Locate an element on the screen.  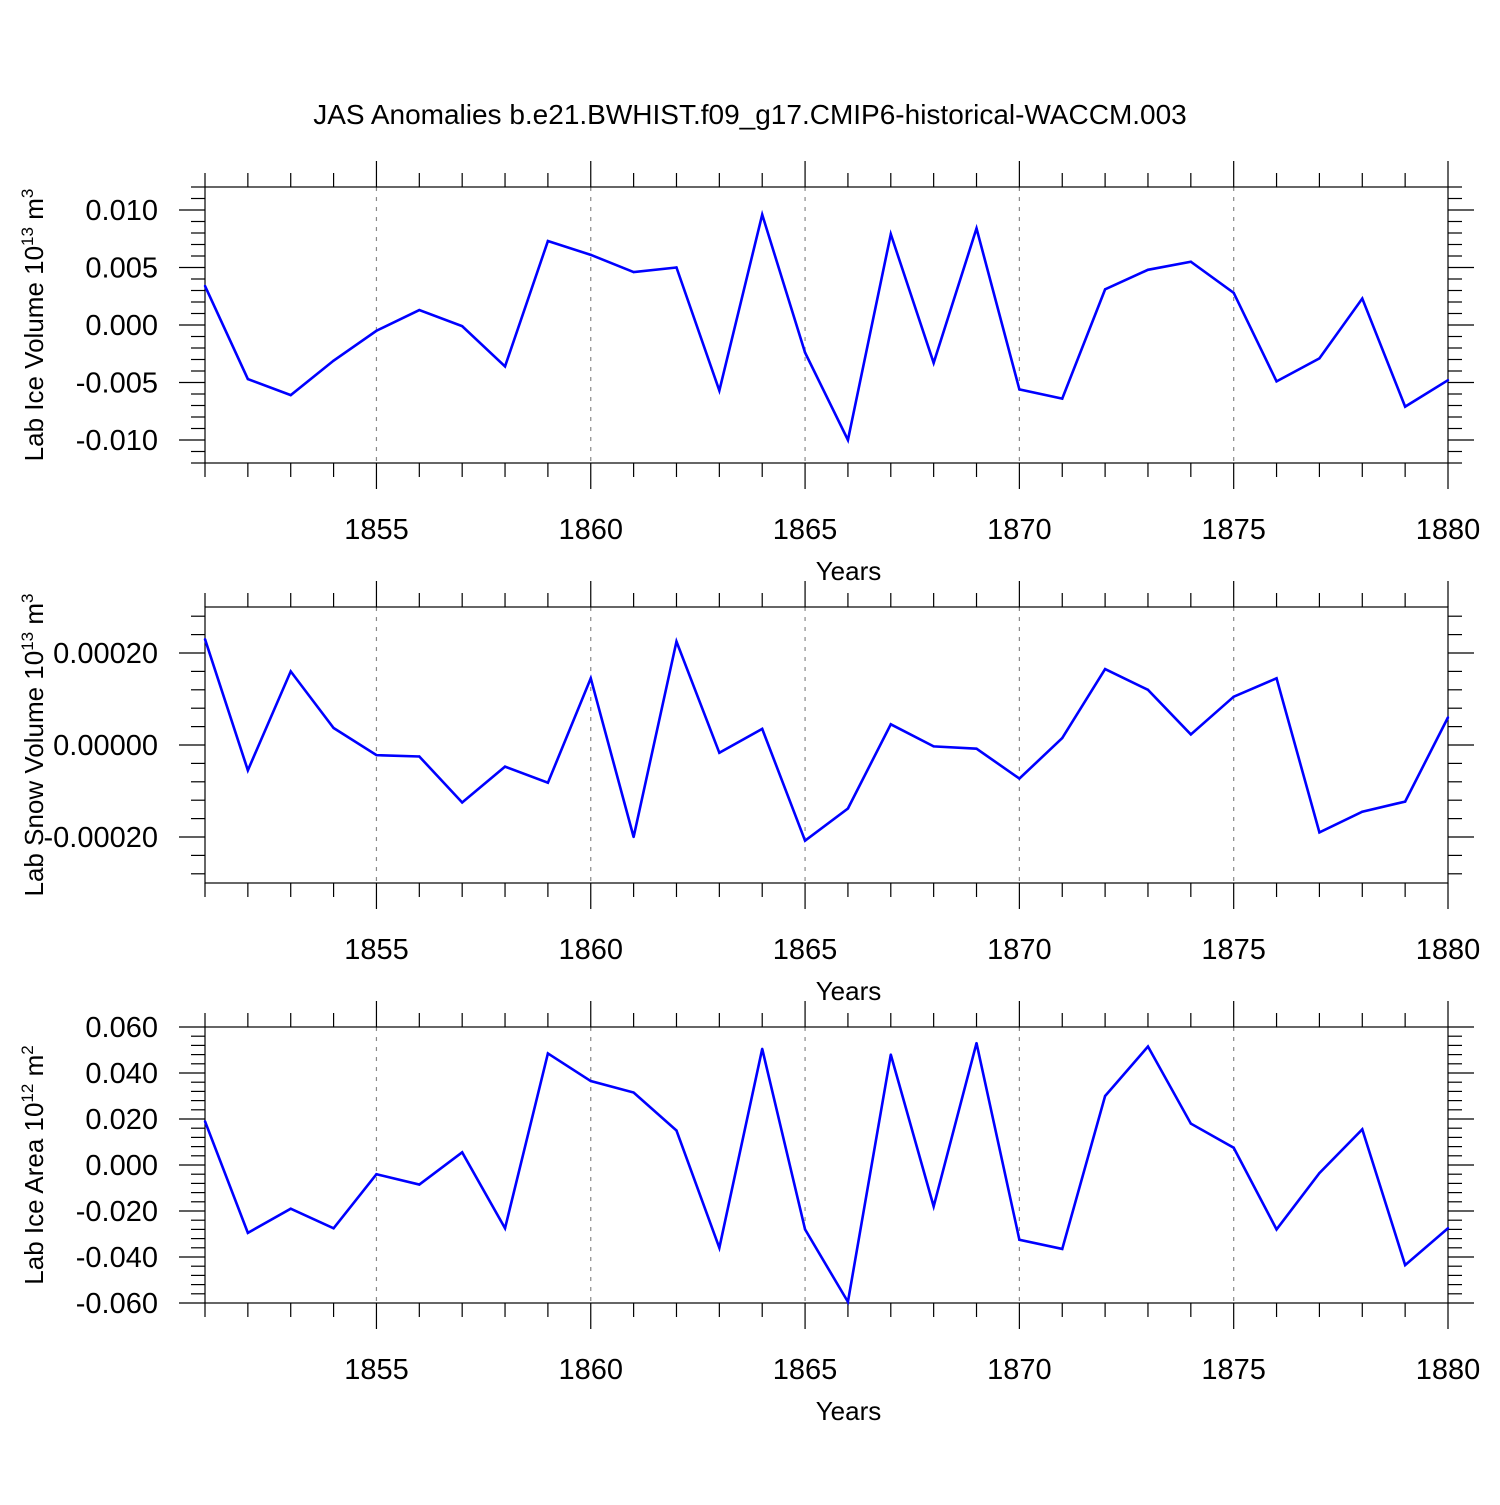
y-axis-title-part: Lab Snow Volume 10 is located at coordinates (34, 774).